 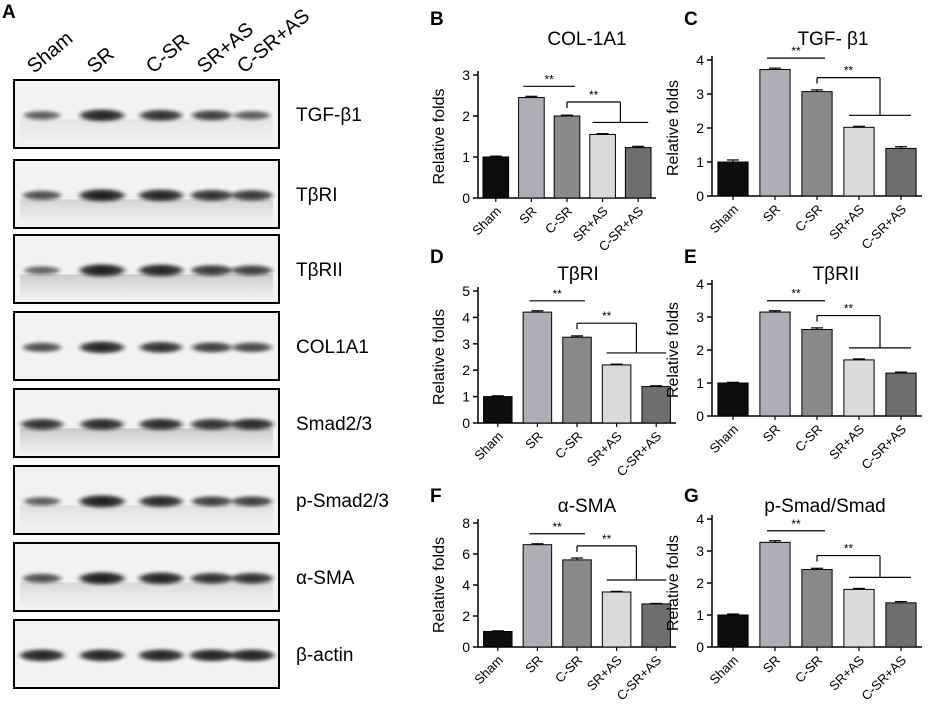 What do you see at coordinates (466, 291) in the screenshot?
I see `y-tick-label: 5` at bounding box center [466, 291].